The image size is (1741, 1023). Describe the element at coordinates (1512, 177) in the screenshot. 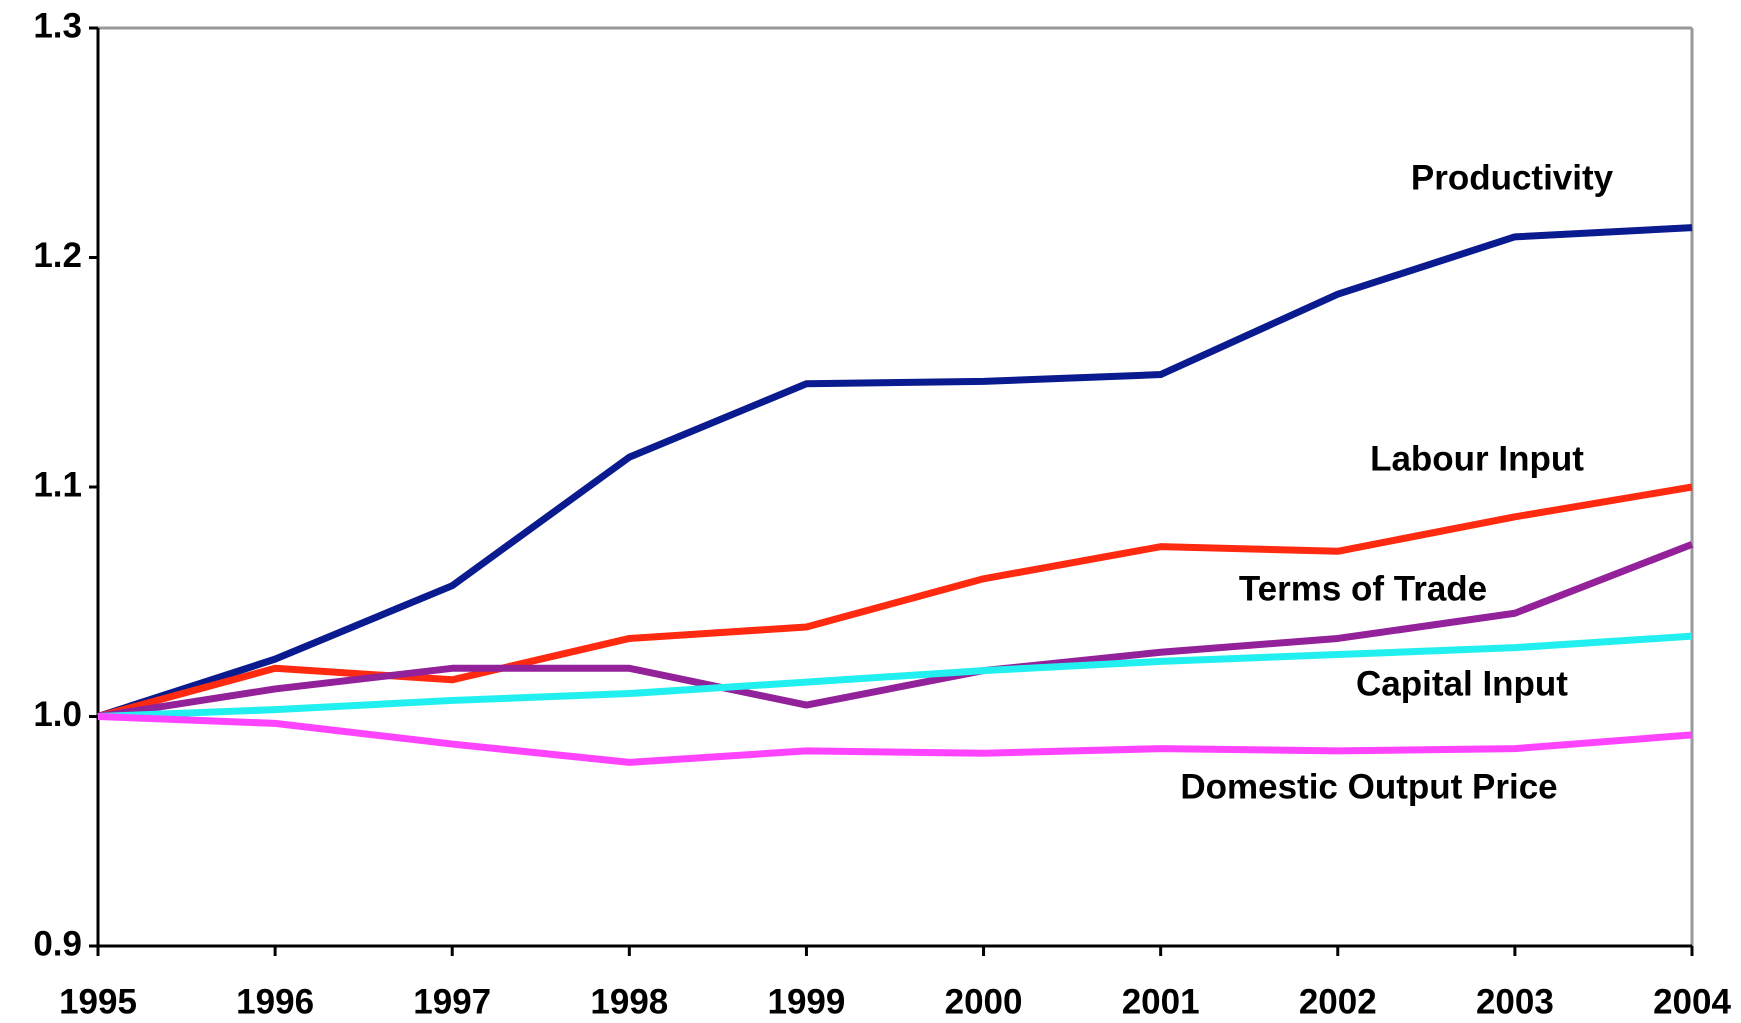

I see `series-label: Productivity` at that location.